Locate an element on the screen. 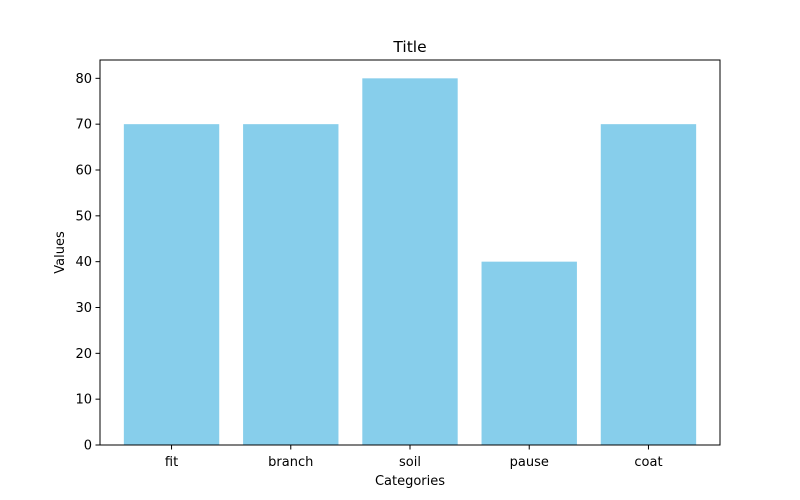  y-tick-label: 50 is located at coordinates (83, 216).